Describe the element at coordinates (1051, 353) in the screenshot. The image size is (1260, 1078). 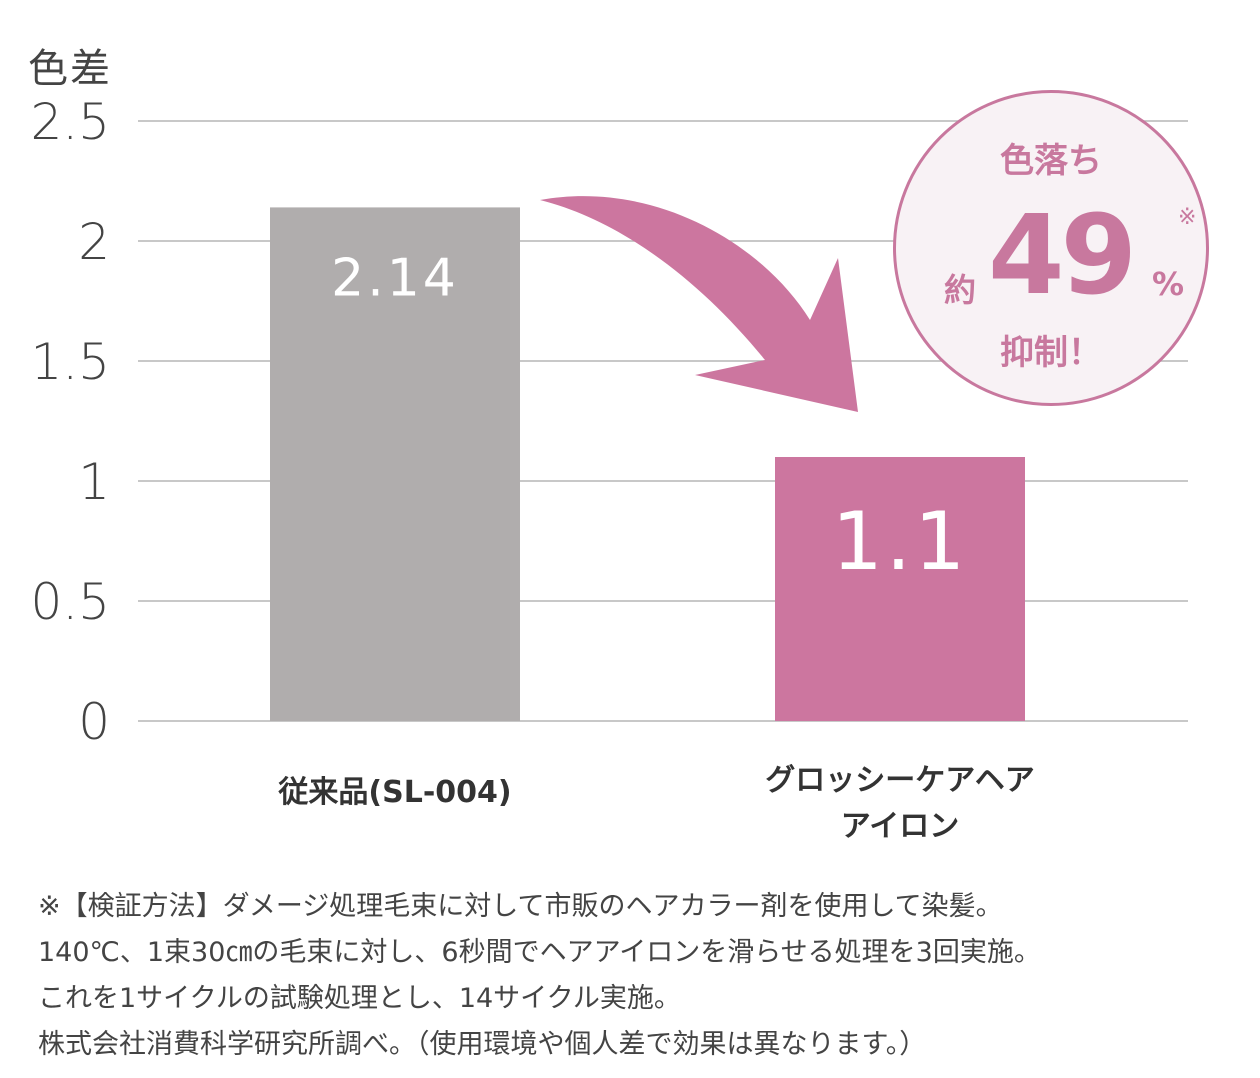
I see `badge-bottom: 抑制！` at that location.